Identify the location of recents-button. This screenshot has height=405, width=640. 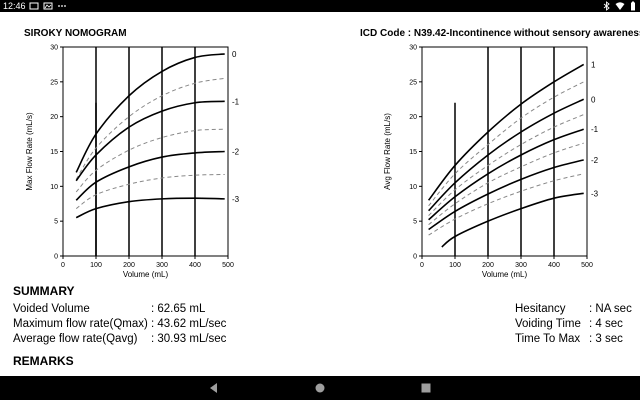
(426, 388).